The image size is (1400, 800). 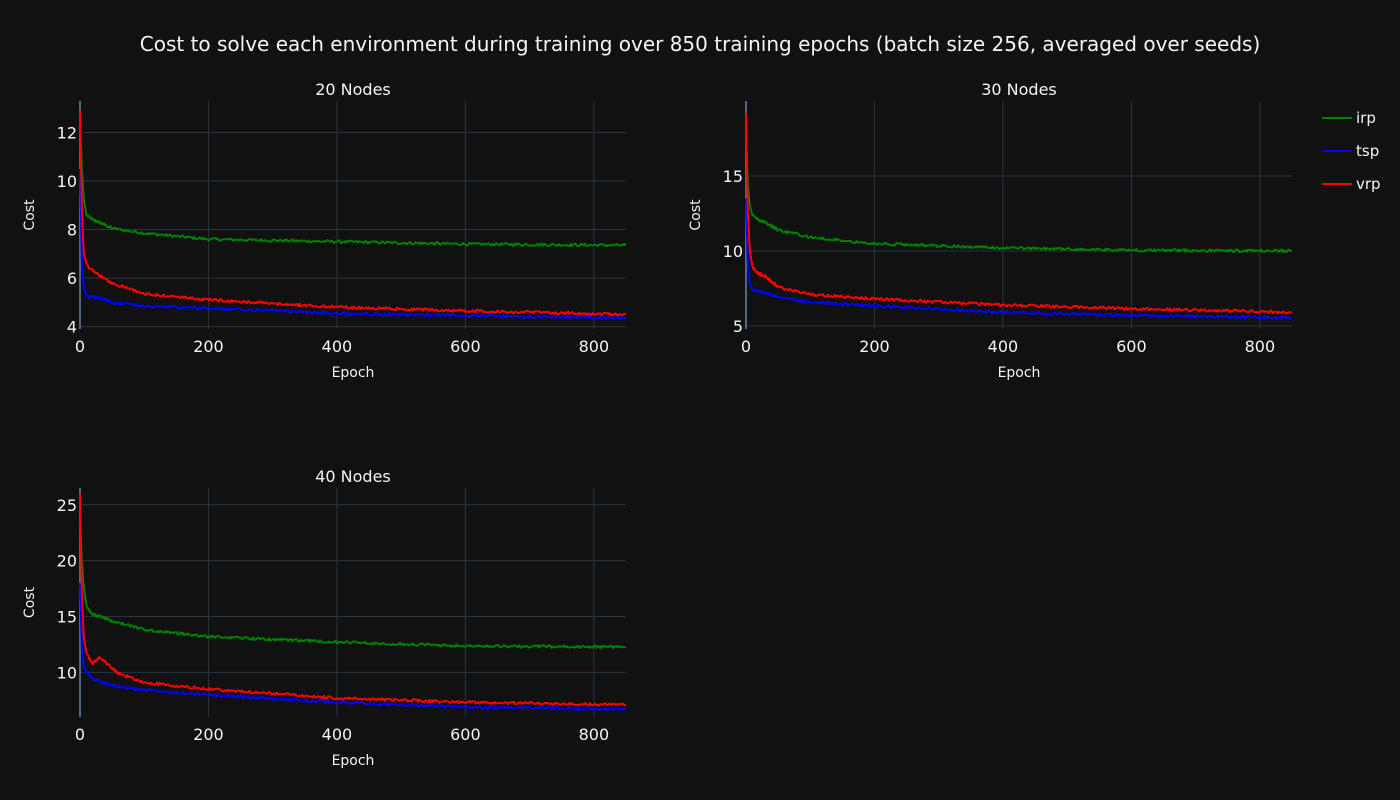 I want to click on y-tick-label: 6, so click(x=72, y=278).